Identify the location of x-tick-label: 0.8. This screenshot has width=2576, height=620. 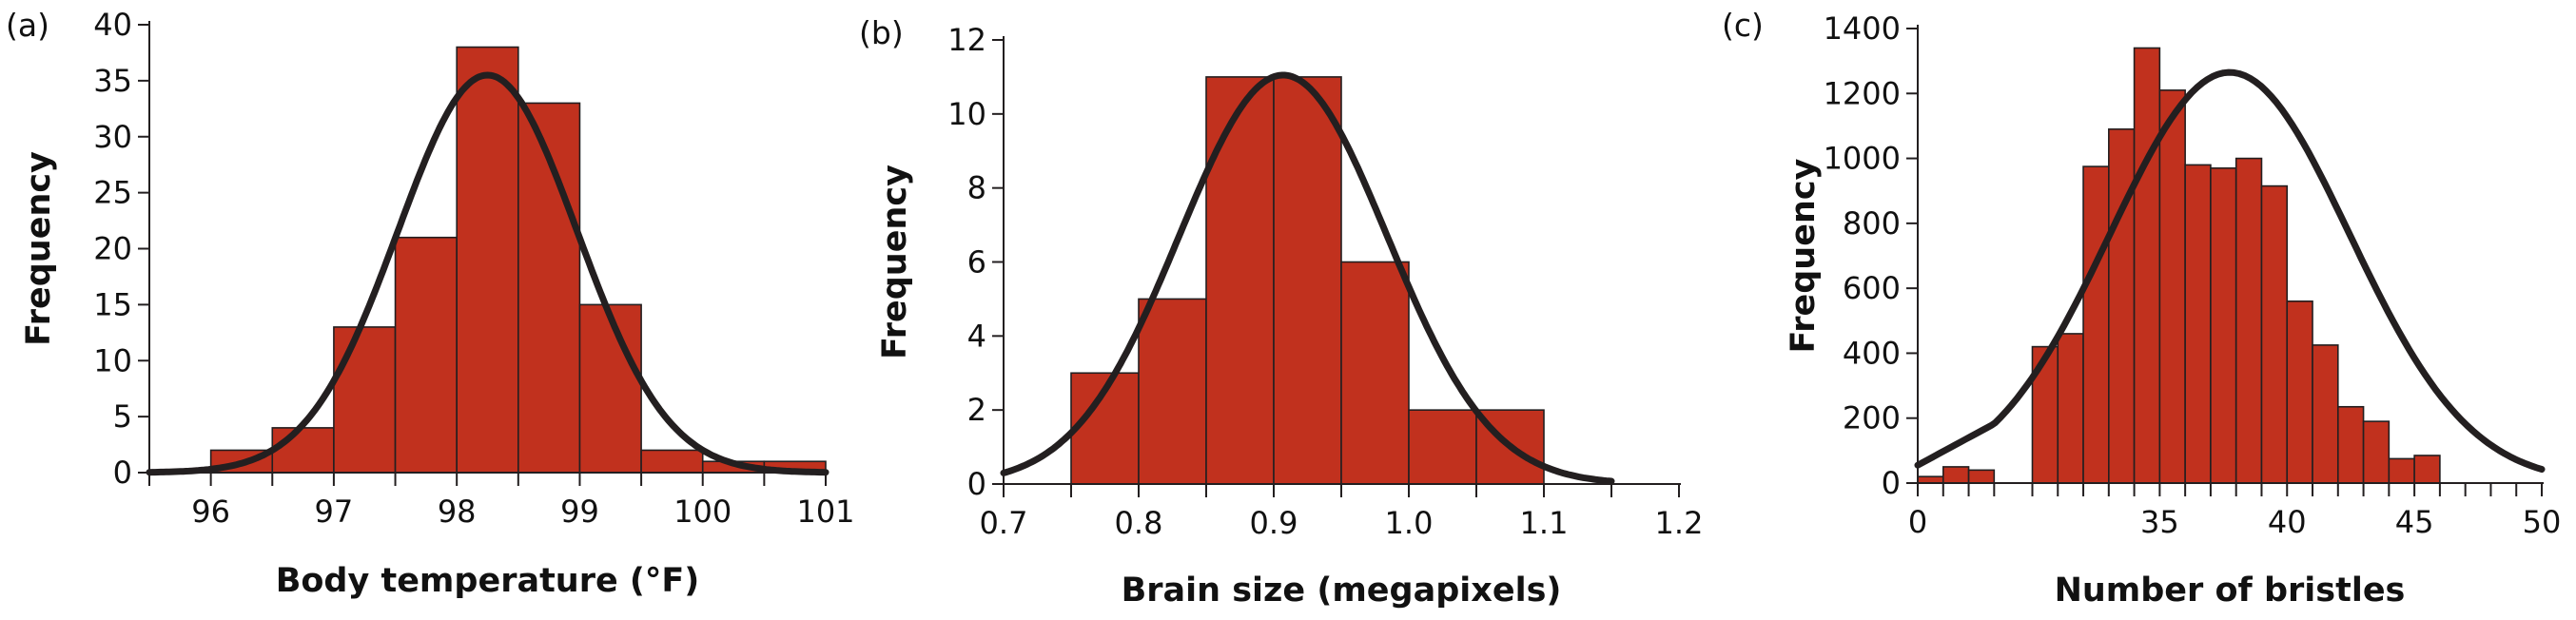
(1139, 523).